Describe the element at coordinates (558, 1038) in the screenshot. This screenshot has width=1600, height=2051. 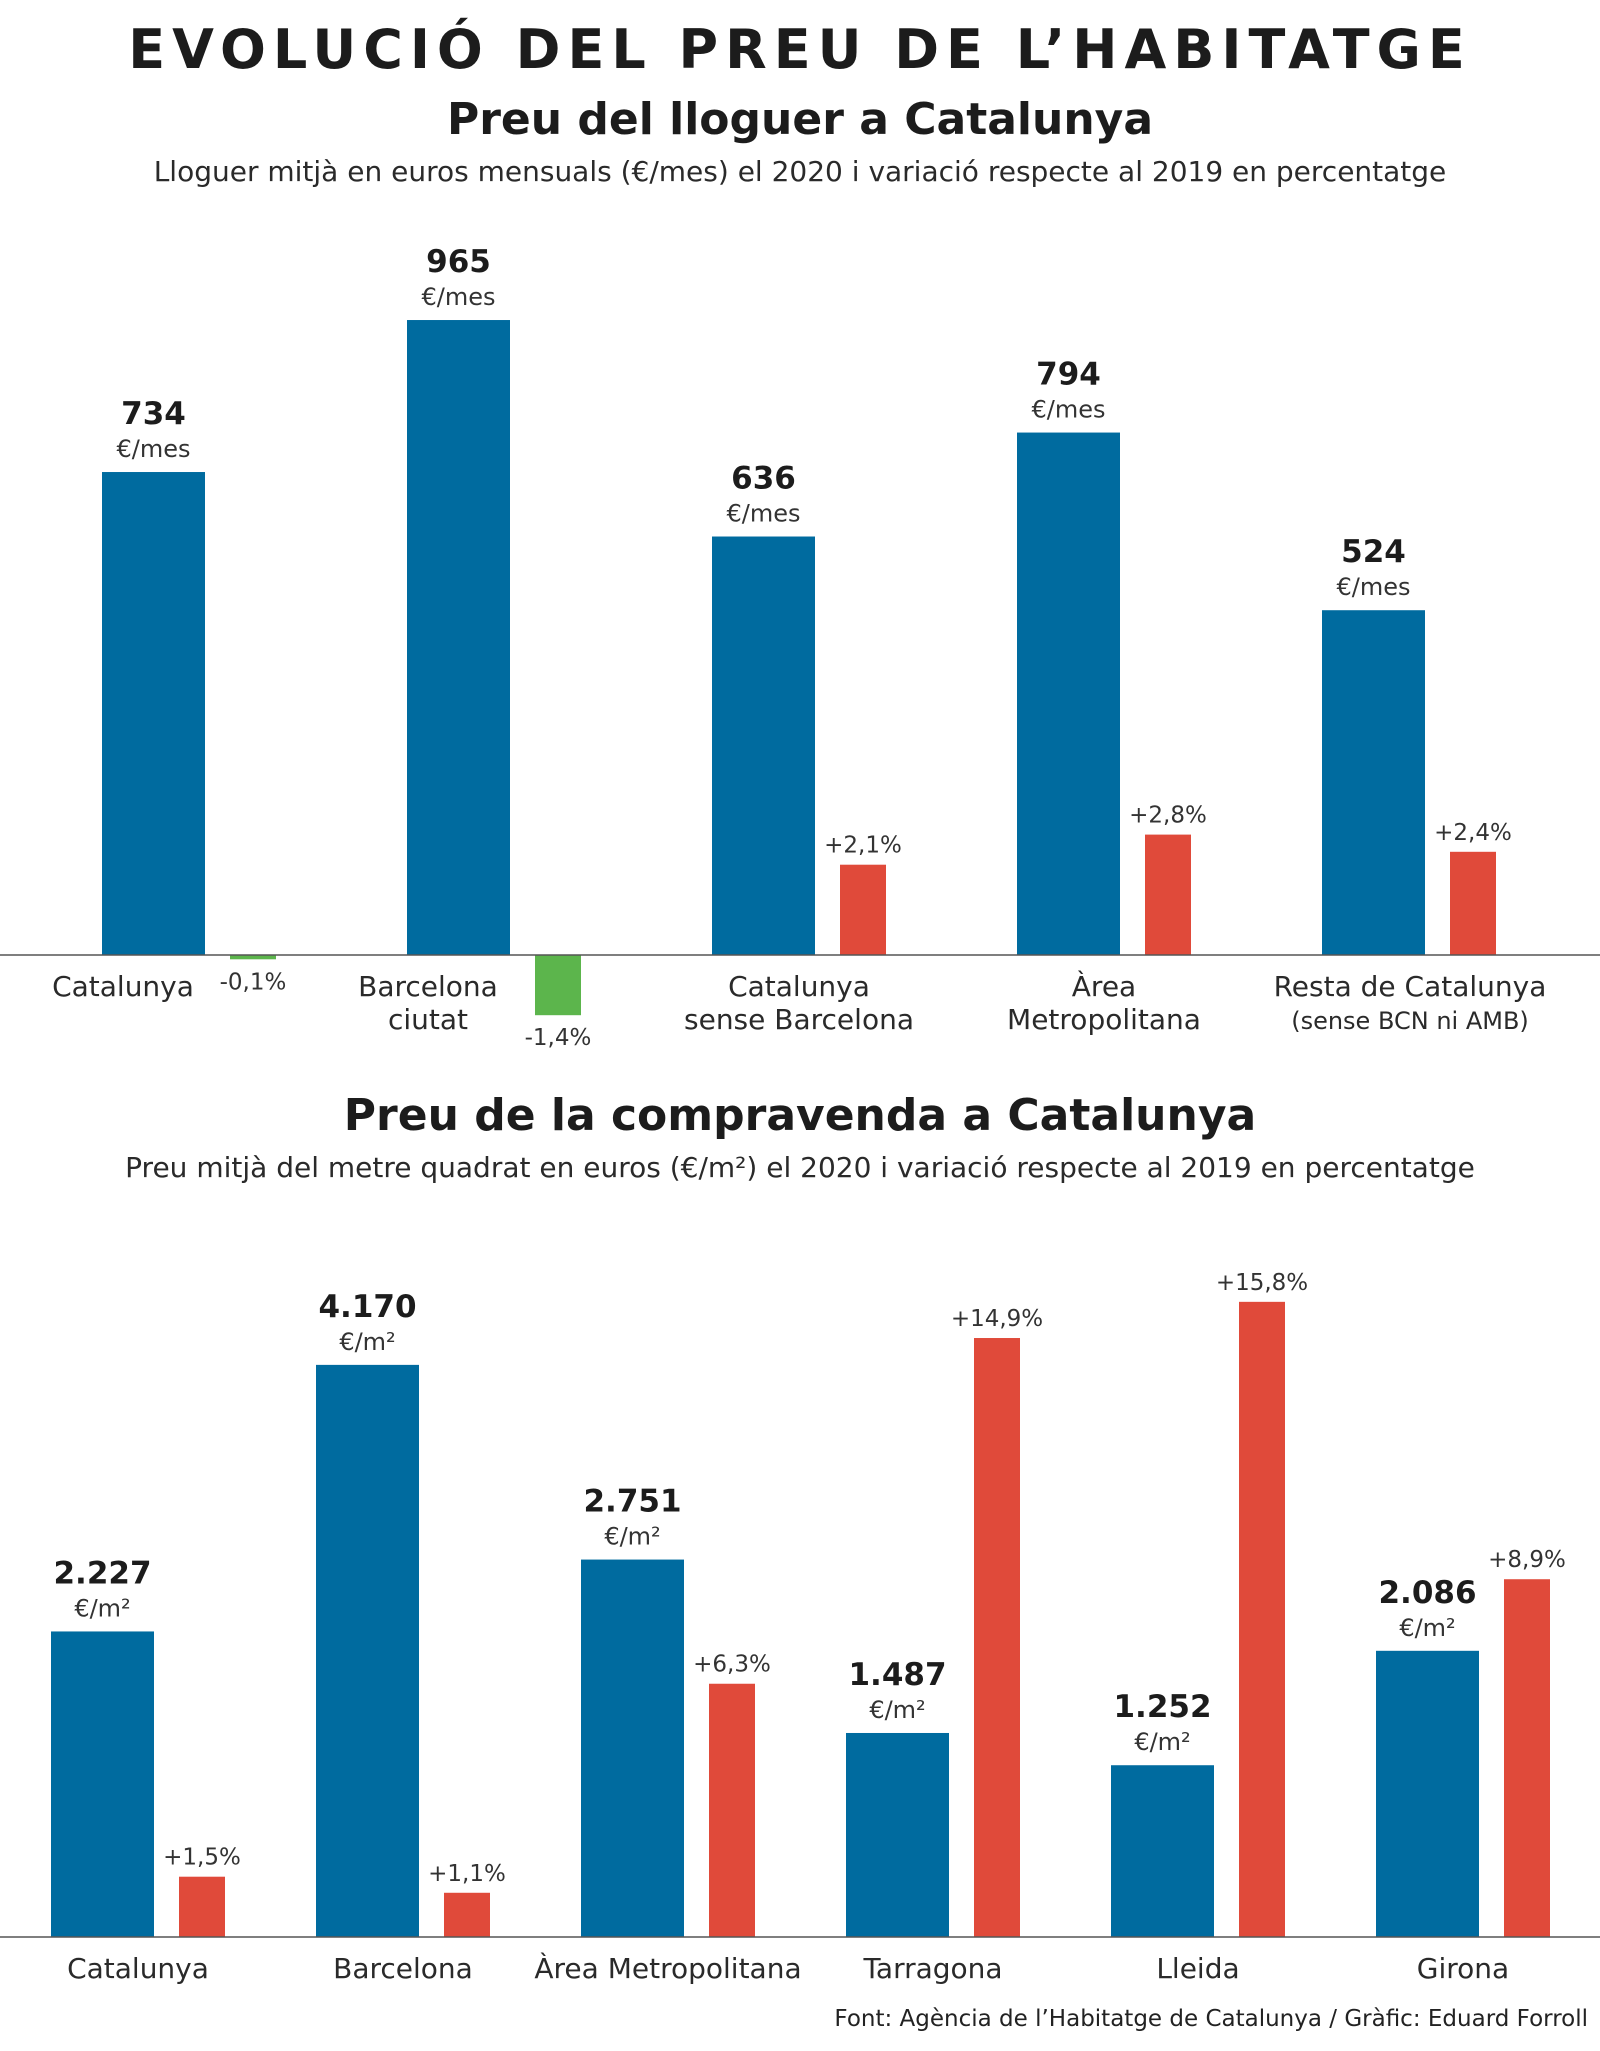
I see `rent-change-label: -1,4%` at that location.